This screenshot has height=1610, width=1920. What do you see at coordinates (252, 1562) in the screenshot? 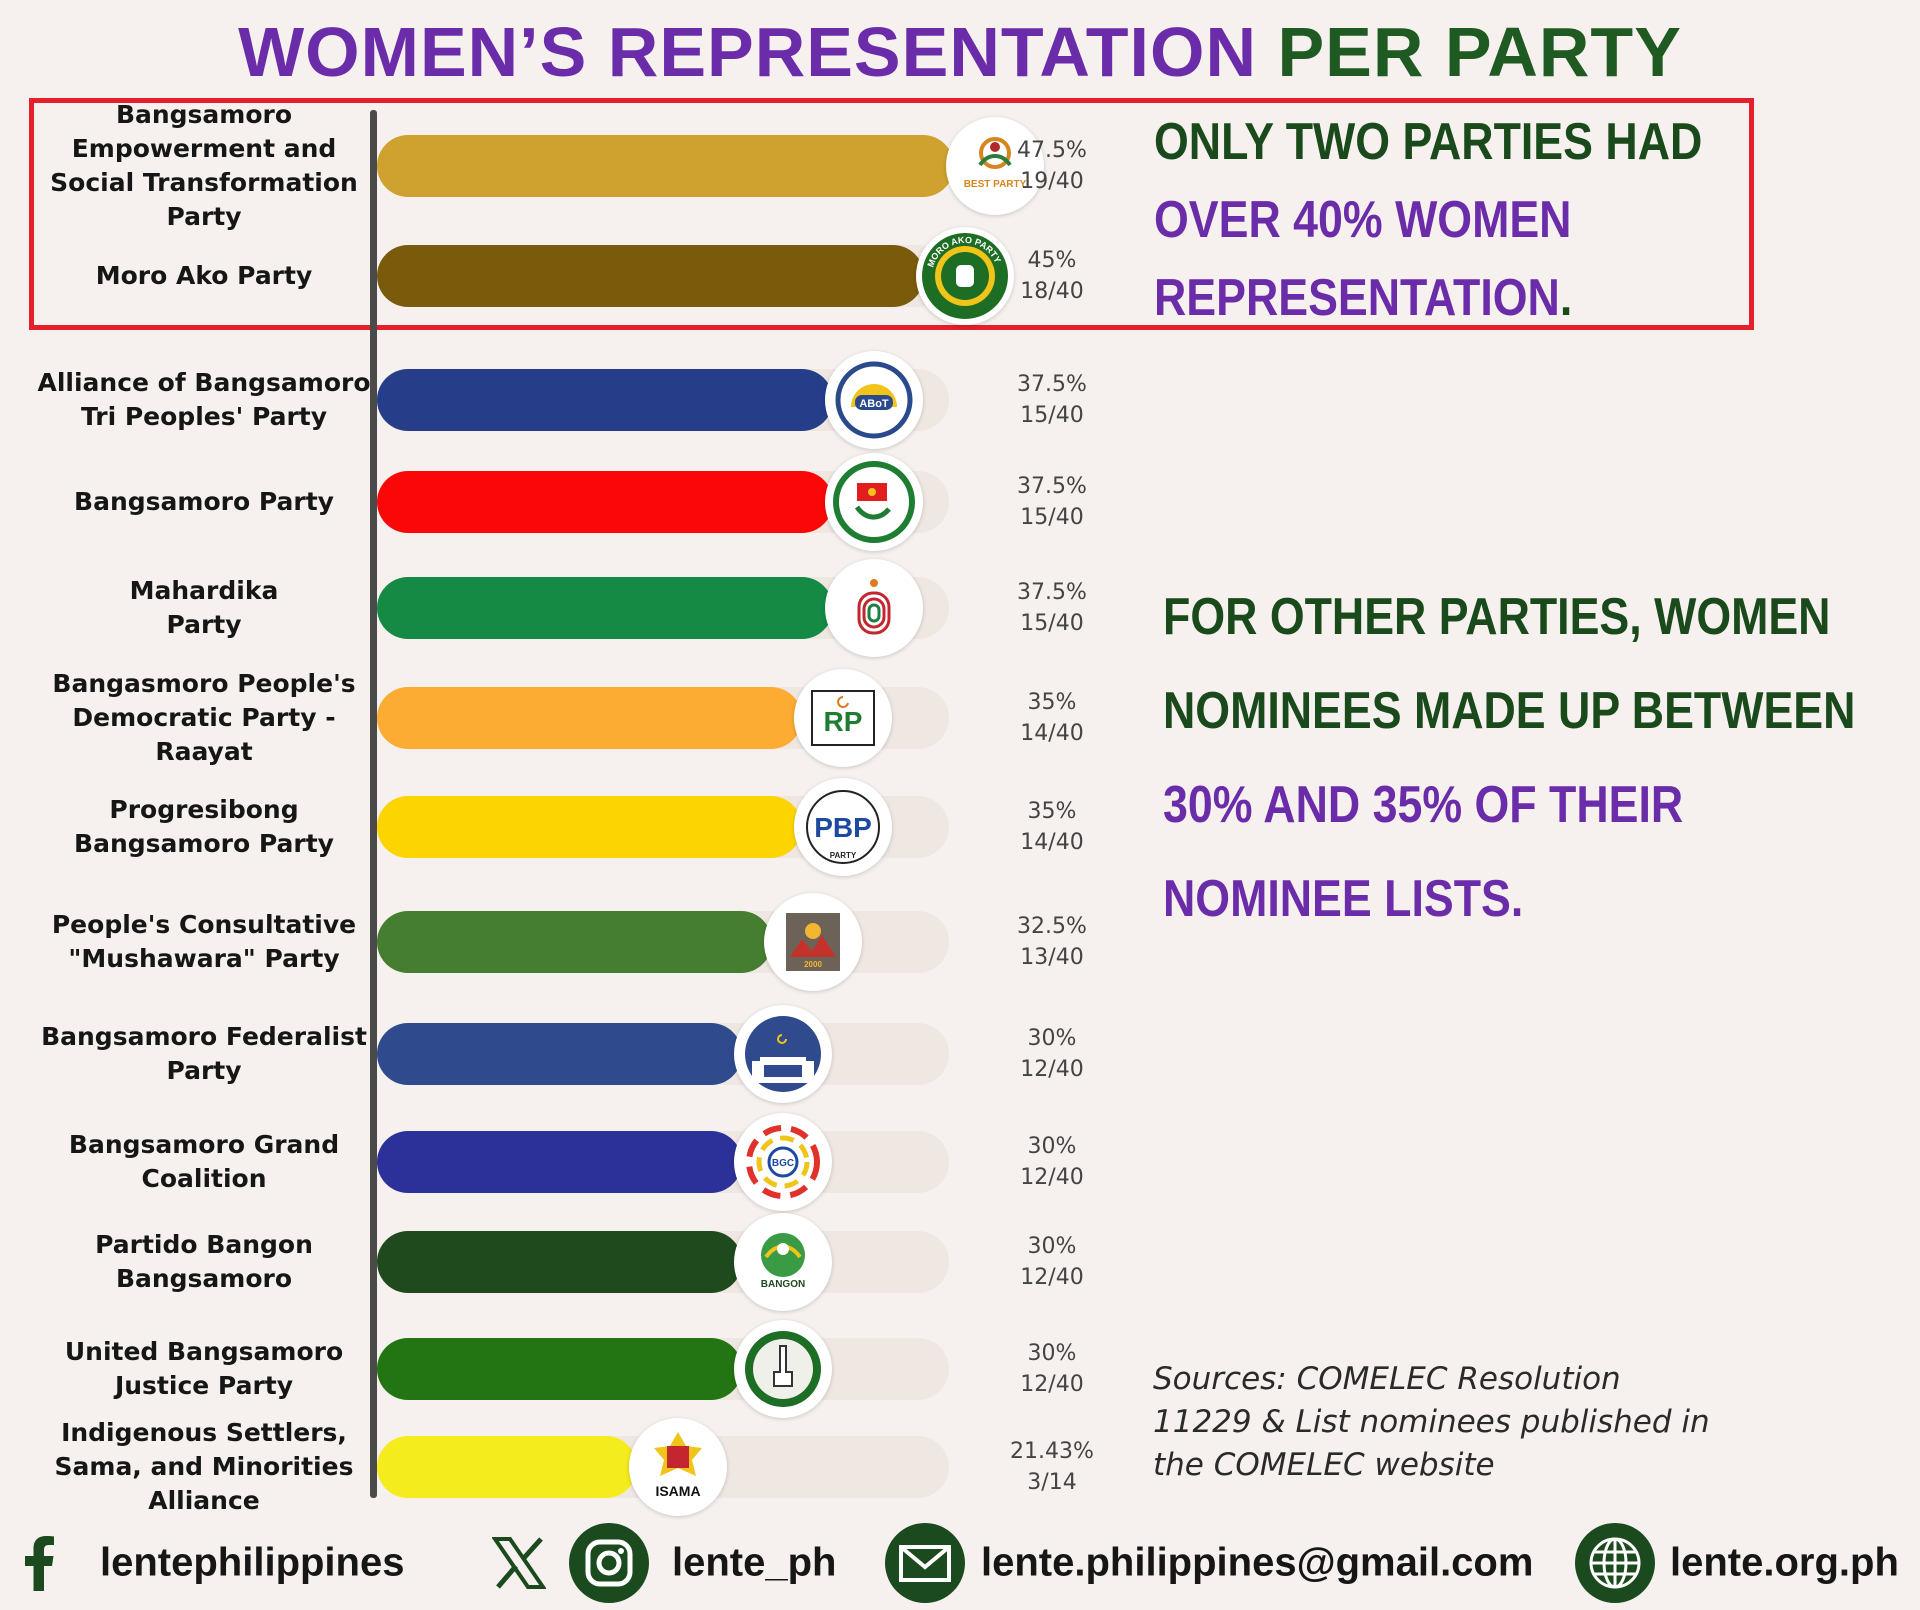
I see `facebook-handle: lentephilippines` at bounding box center [252, 1562].